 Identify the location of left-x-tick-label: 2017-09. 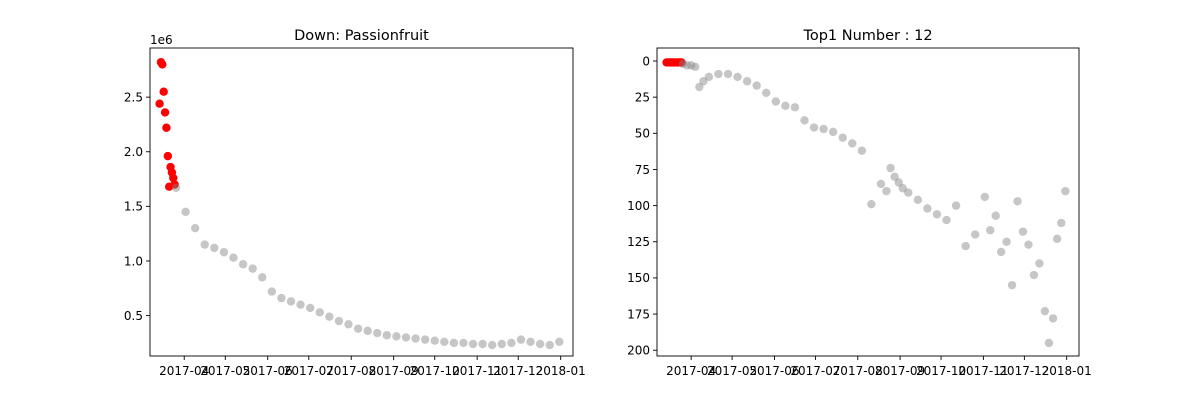
(394, 371).